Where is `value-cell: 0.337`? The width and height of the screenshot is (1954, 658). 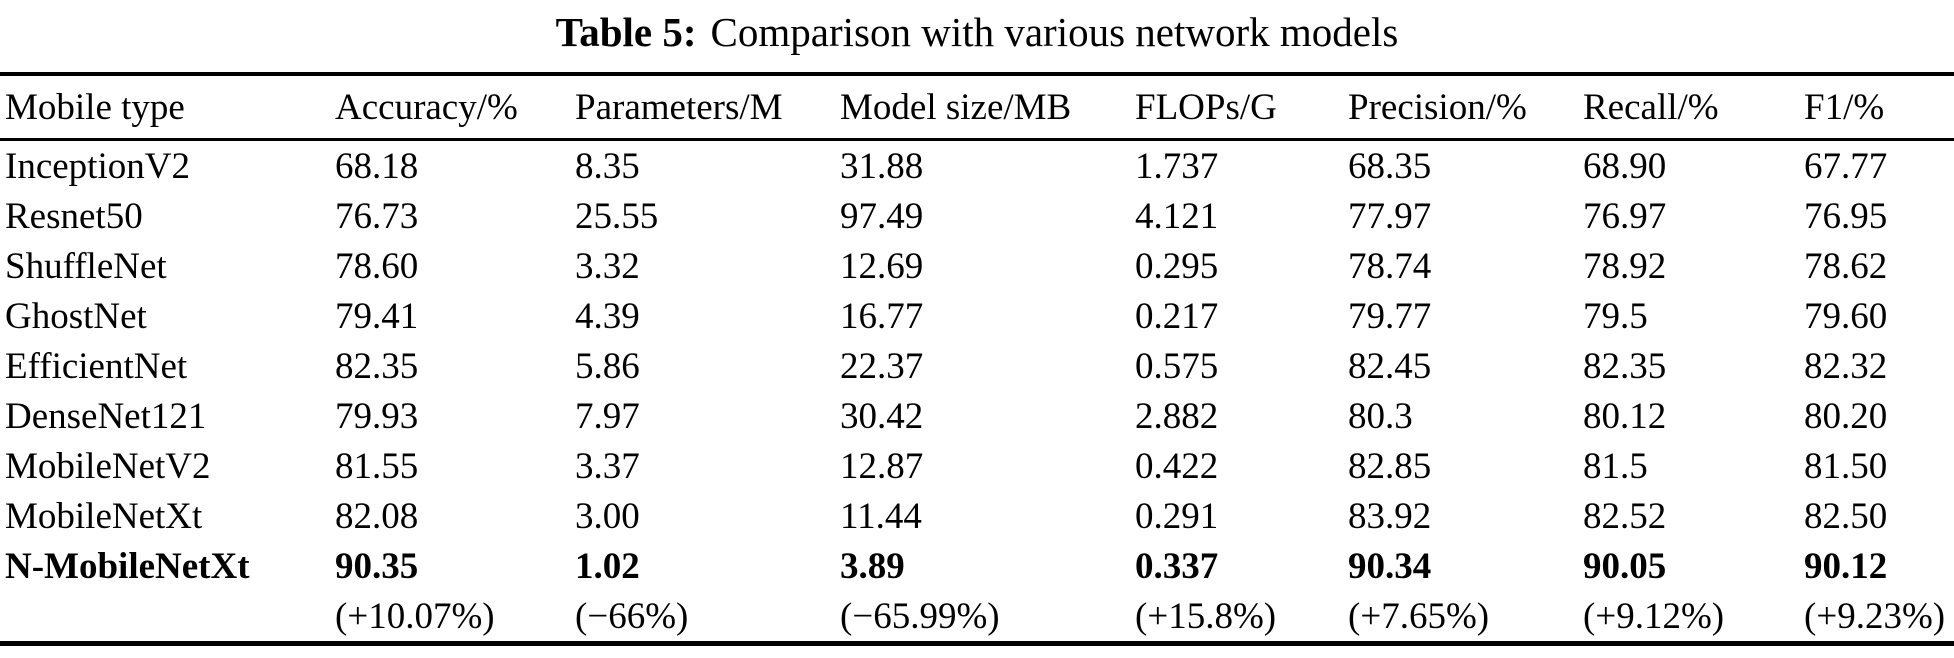 value-cell: 0.337 is located at coordinates (1177, 566).